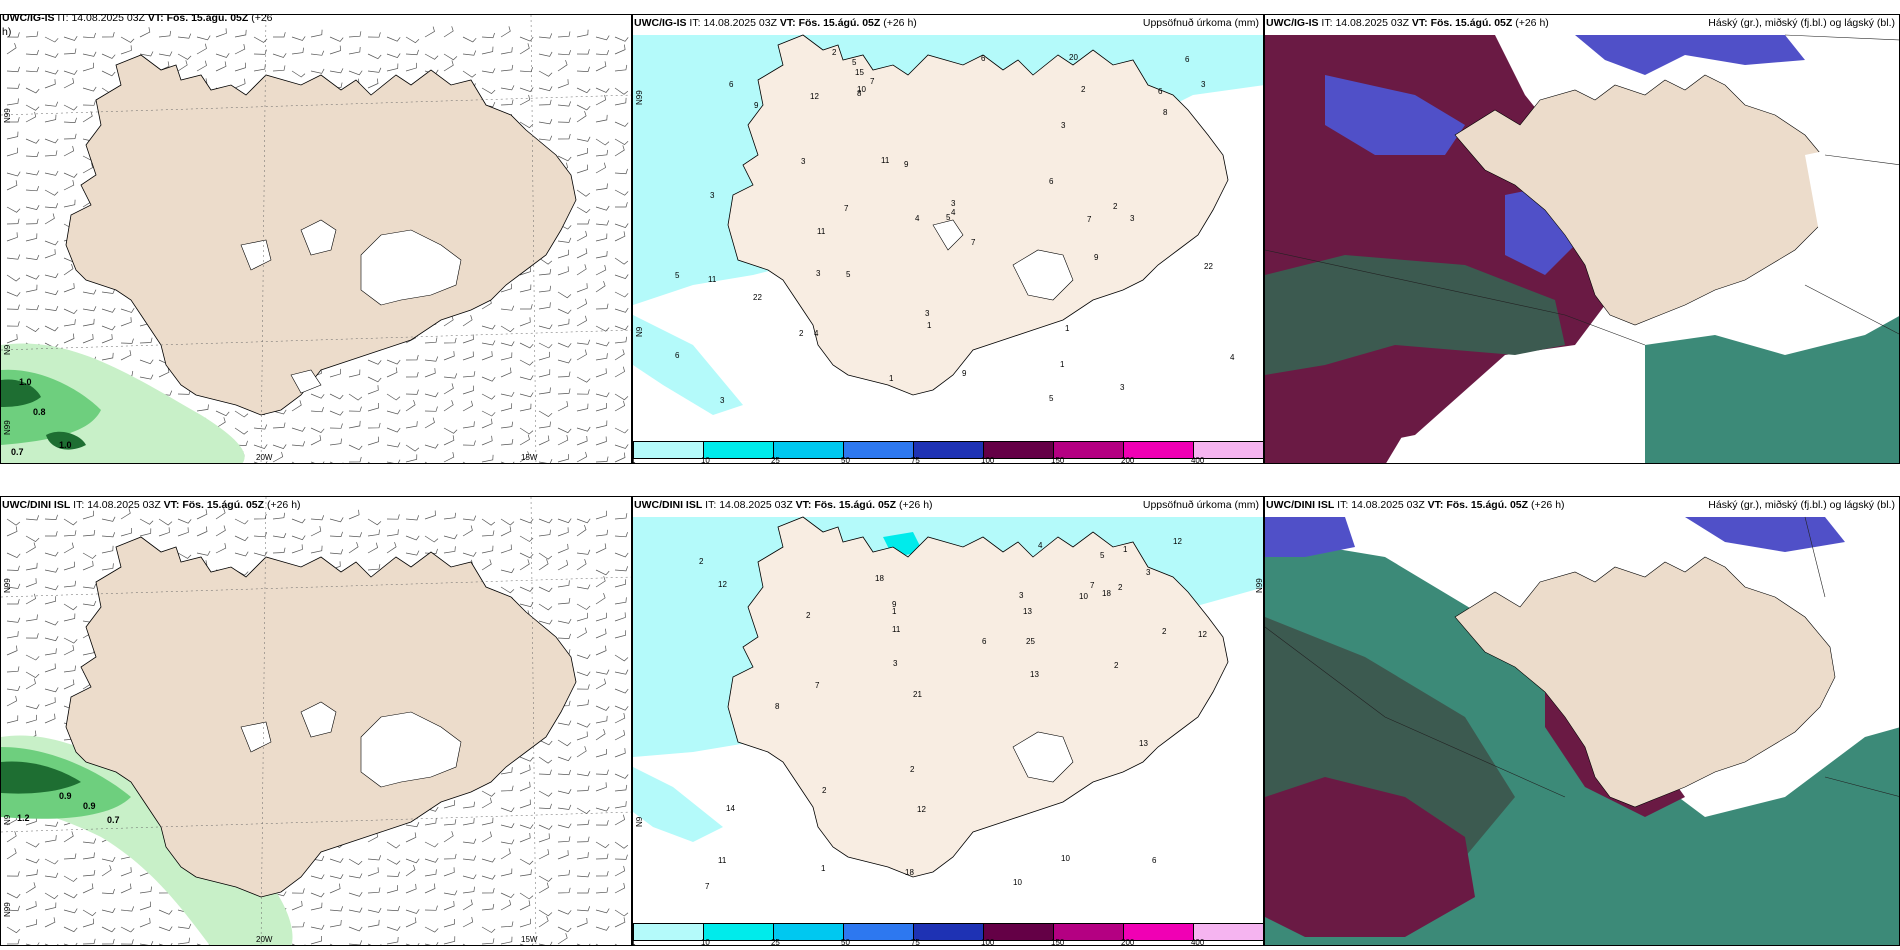 The image size is (1900, 950). I want to click on precip-value: 13, so click(1034, 674).